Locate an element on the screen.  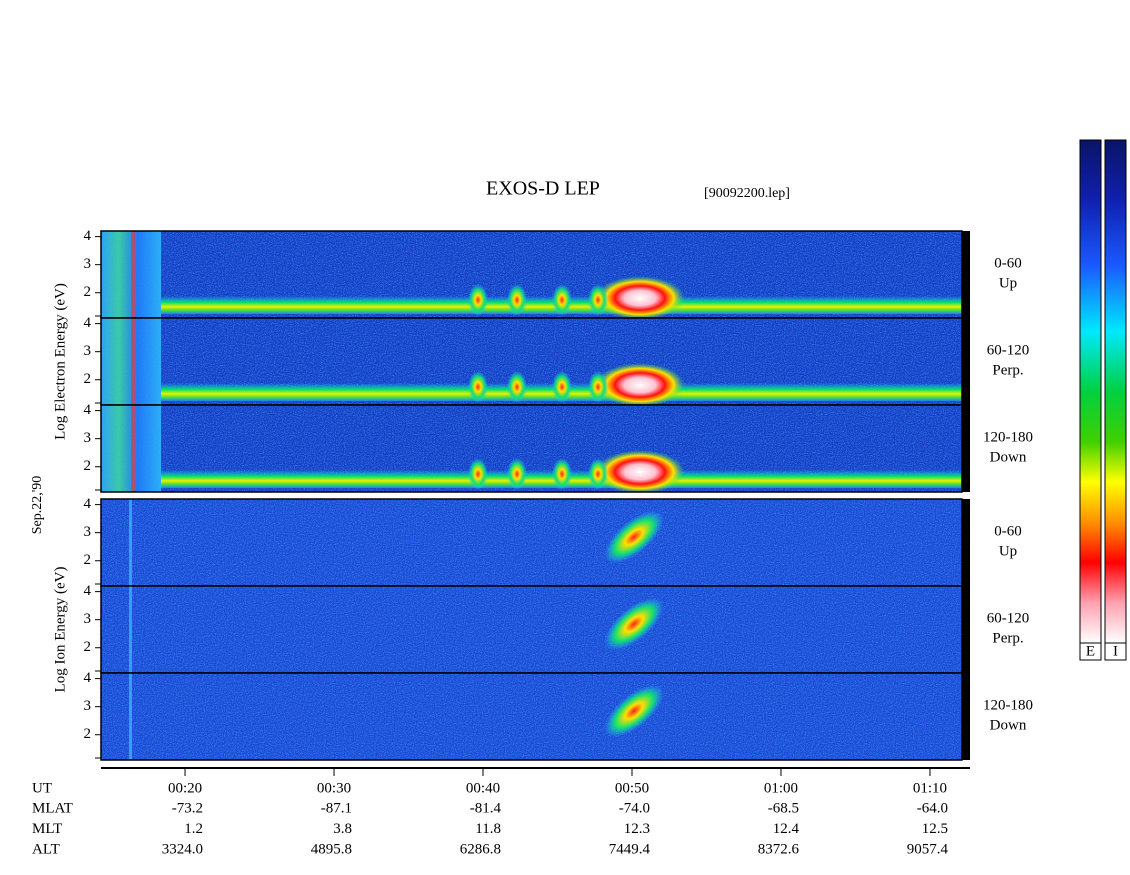
ephemeris-name: MLT is located at coordinates (47, 829).